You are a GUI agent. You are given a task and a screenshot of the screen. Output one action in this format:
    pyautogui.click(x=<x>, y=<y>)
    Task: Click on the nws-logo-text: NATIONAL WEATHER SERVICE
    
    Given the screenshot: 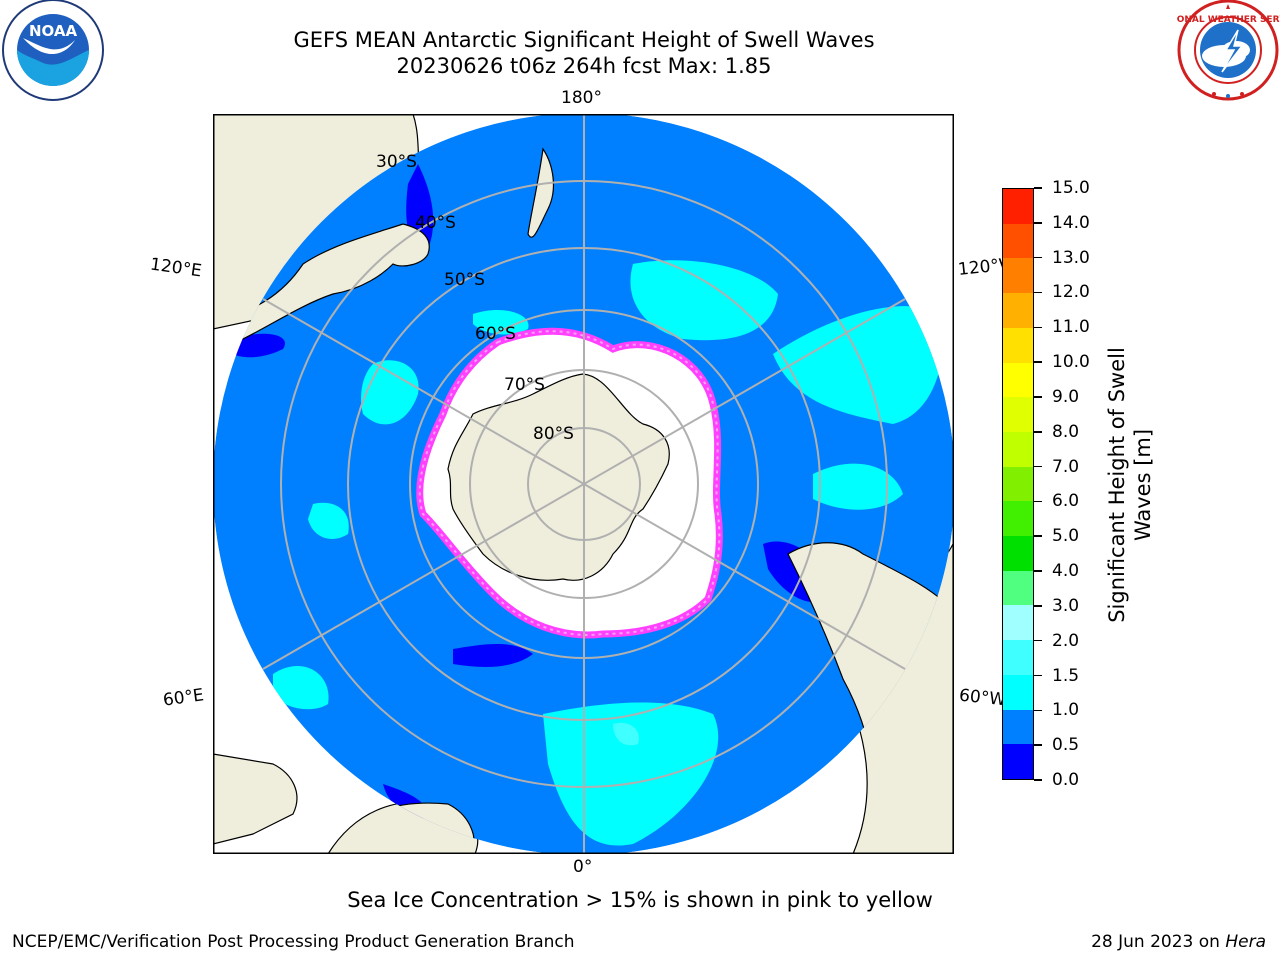 What is the action you would take?
    pyautogui.click(x=1228, y=20)
    